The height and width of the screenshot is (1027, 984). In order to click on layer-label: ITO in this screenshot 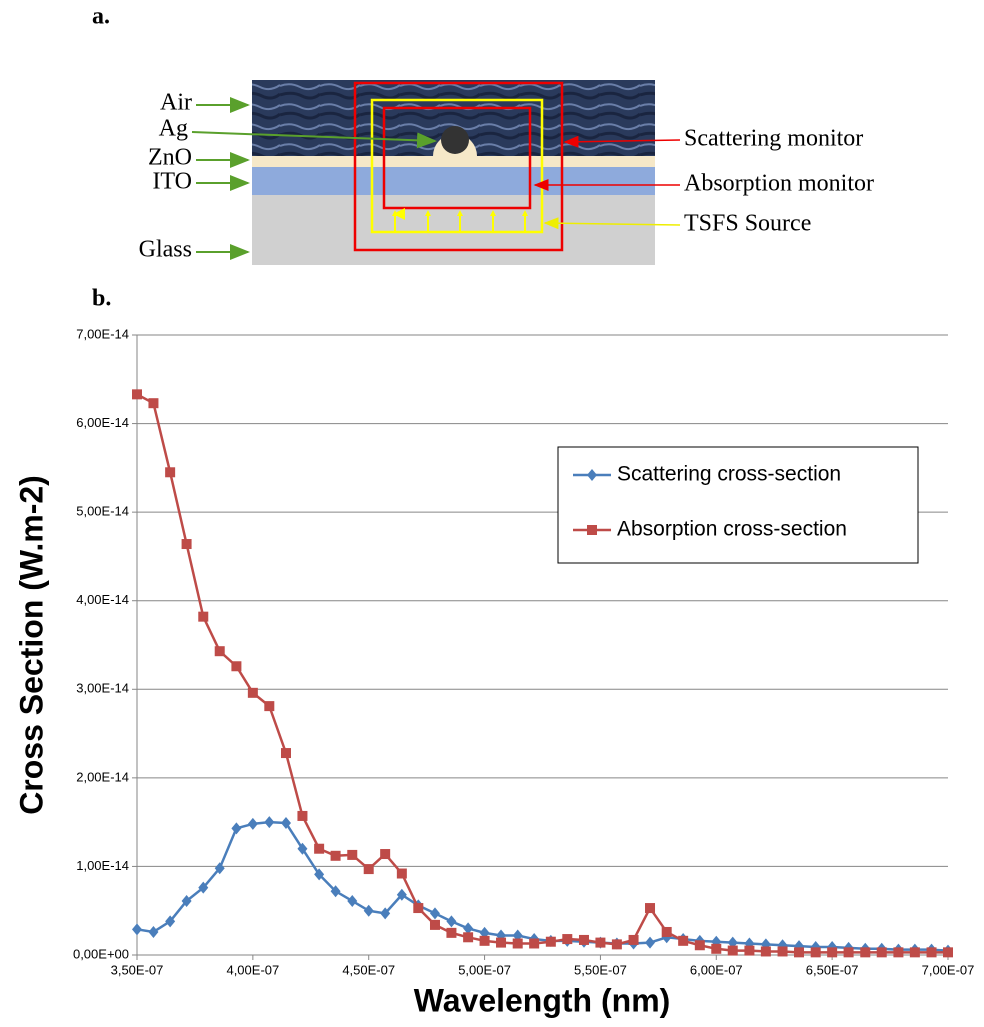, I will do `click(172, 182)`.